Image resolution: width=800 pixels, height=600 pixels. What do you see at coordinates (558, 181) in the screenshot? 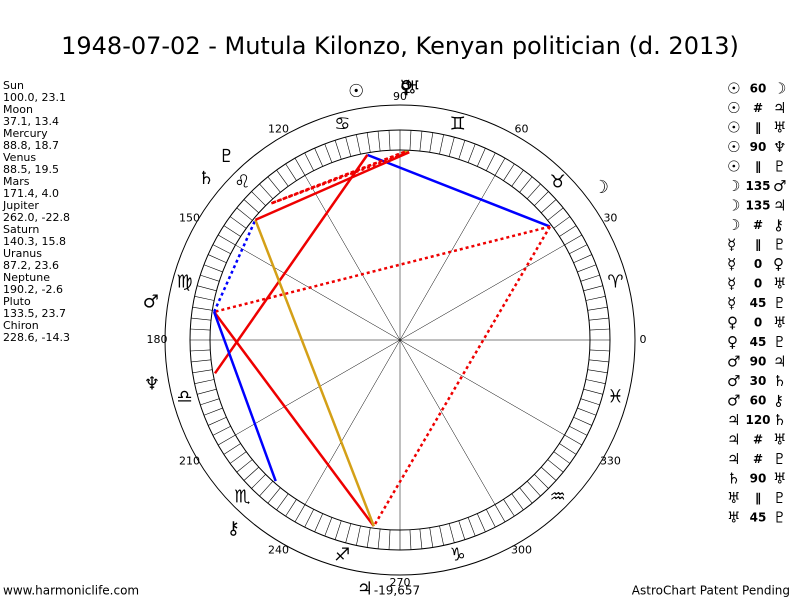
I see `sign-glyph: ♉` at bounding box center [558, 181].